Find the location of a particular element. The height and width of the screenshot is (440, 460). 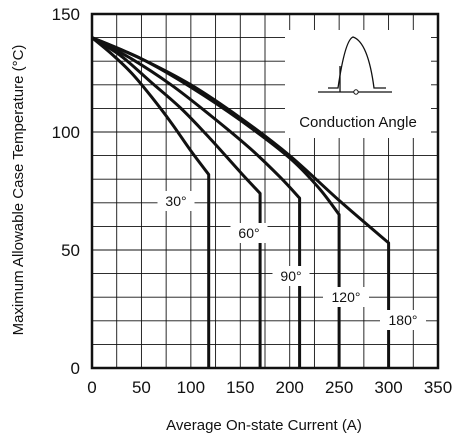

y-tick-label: 0 is located at coordinates (75, 368).